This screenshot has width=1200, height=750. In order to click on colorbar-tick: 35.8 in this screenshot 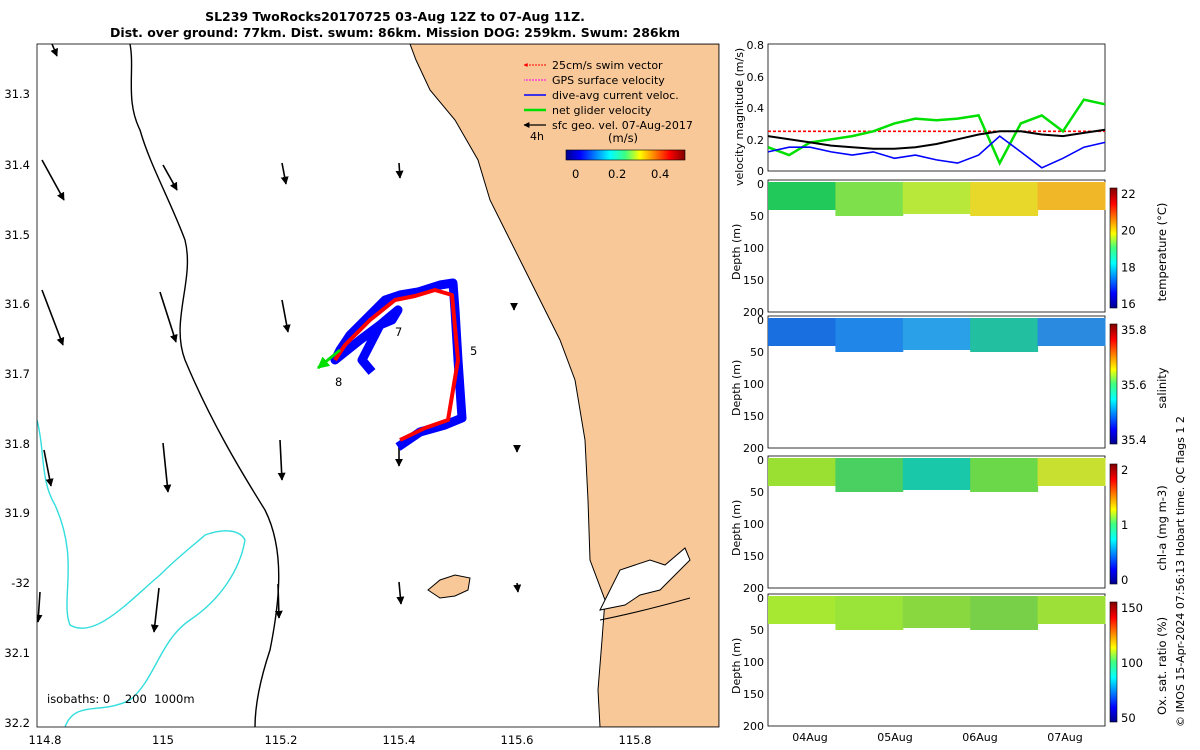, I will do `click(1134, 330)`.